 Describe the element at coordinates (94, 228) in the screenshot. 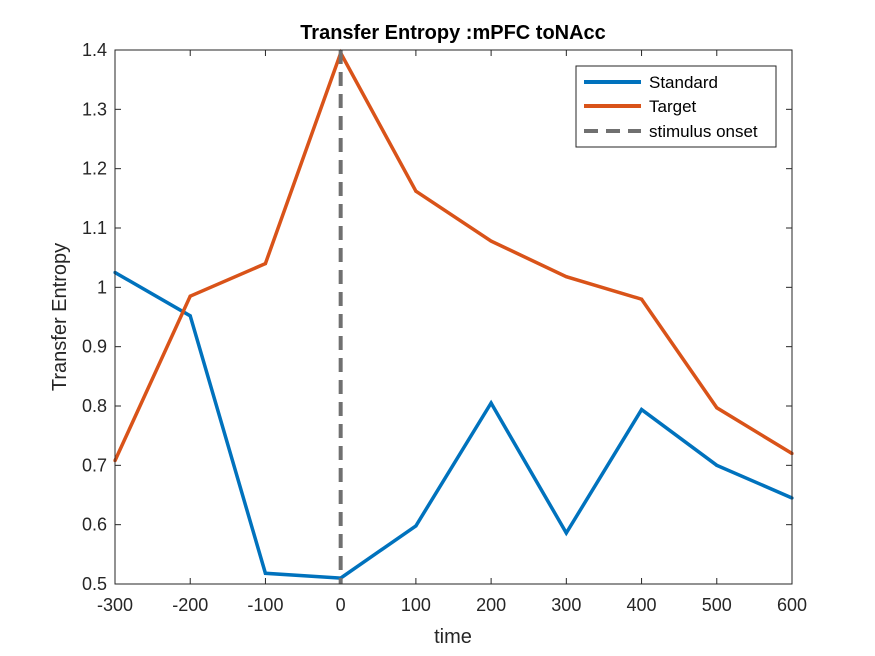

I see `y-tick-label: 1.1` at that location.